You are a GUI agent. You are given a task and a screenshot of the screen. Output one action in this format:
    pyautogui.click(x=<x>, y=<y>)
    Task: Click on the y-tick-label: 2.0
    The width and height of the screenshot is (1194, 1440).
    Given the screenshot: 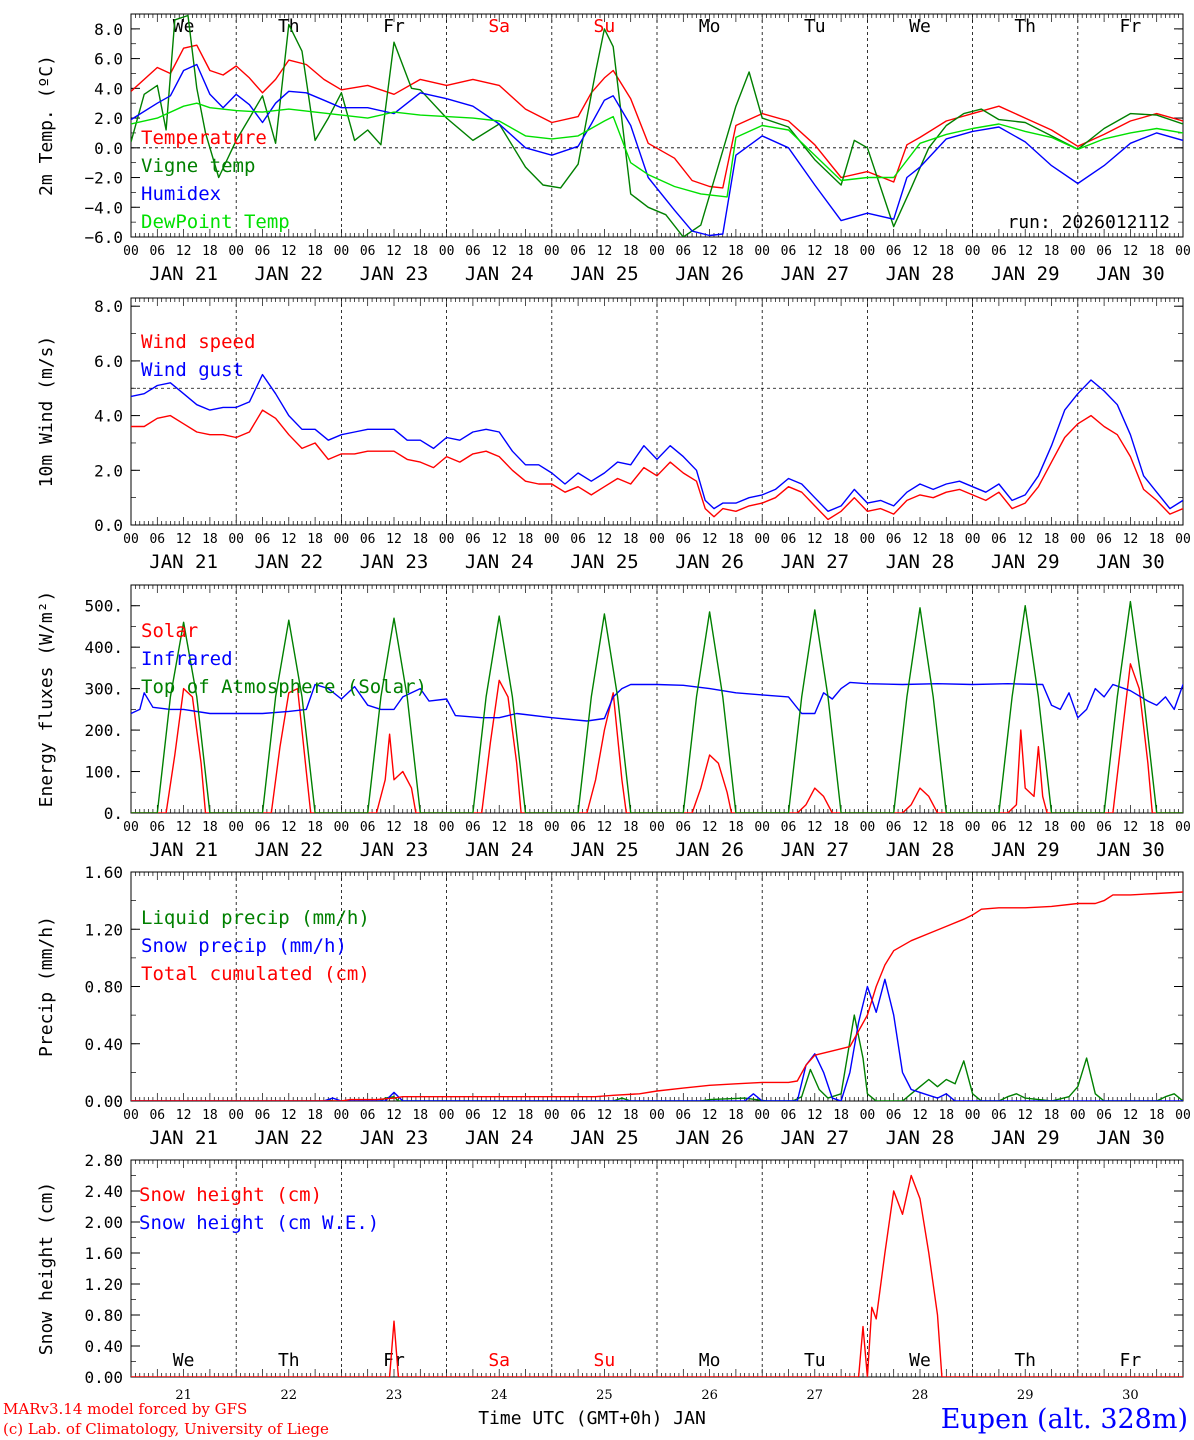 What is the action you would take?
    pyautogui.click(x=108, y=470)
    